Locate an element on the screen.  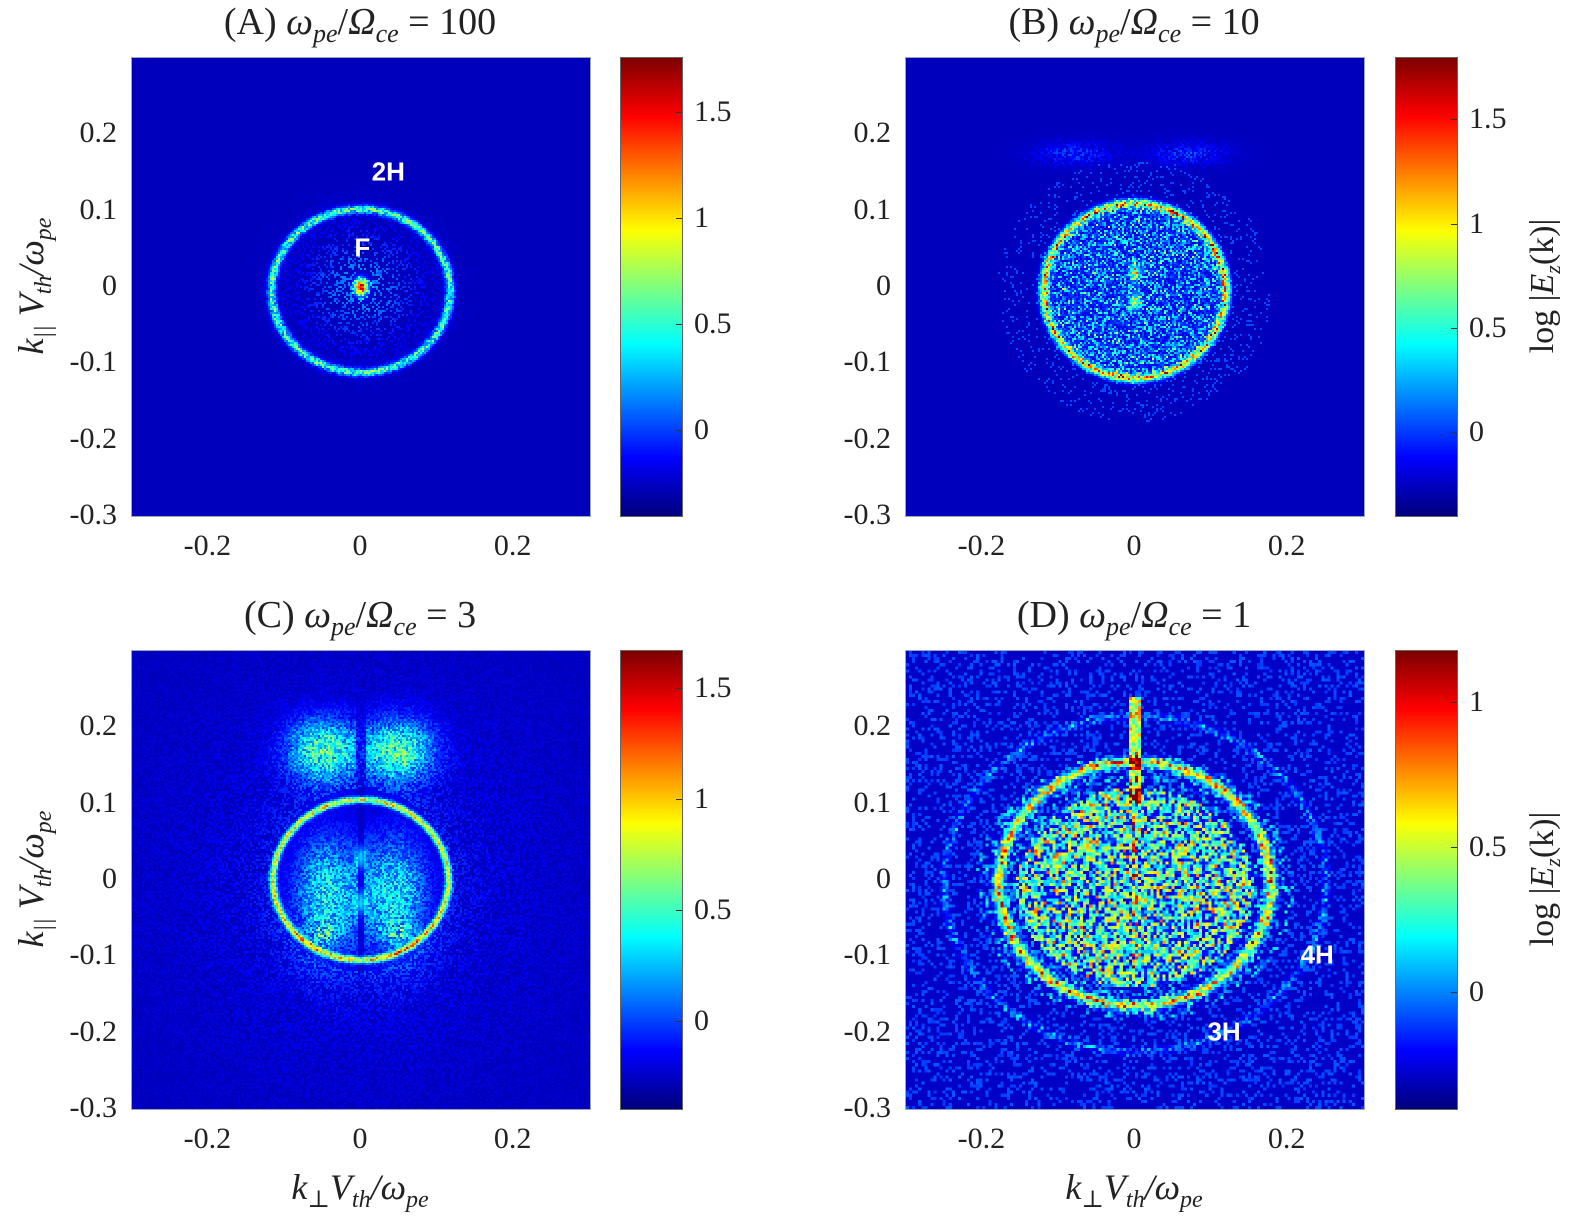
panel-d-heatmap is located at coordinates (1135, 880).